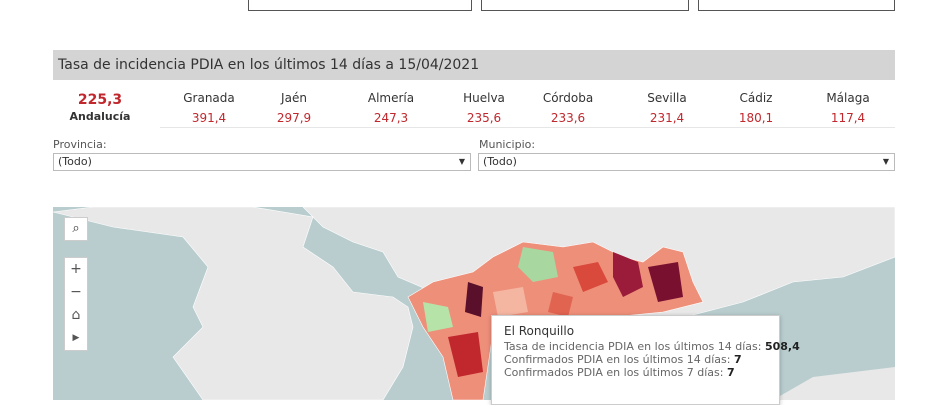  What do you see at coordinates (539, 331) in the screenshot?
I see `tooltip-title: El Ronquillo` at bounding box center [539, 331].